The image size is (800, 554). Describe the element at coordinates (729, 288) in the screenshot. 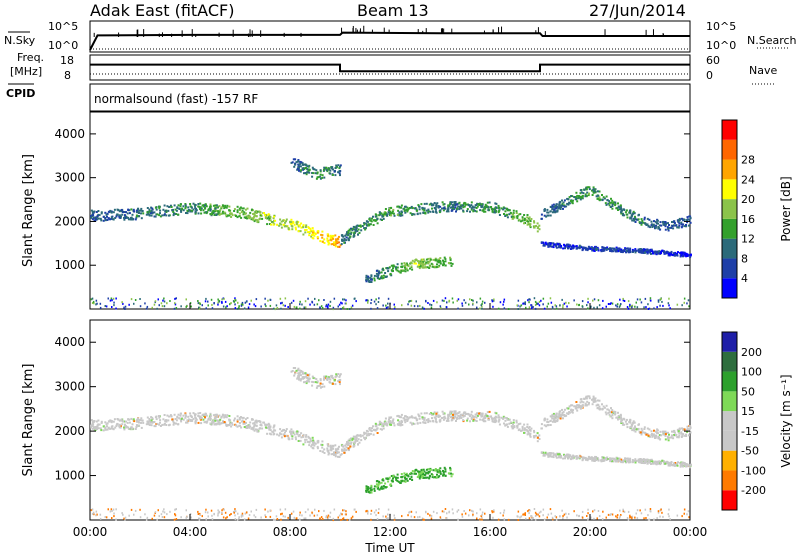

I see `colorbar-segment` at that location.